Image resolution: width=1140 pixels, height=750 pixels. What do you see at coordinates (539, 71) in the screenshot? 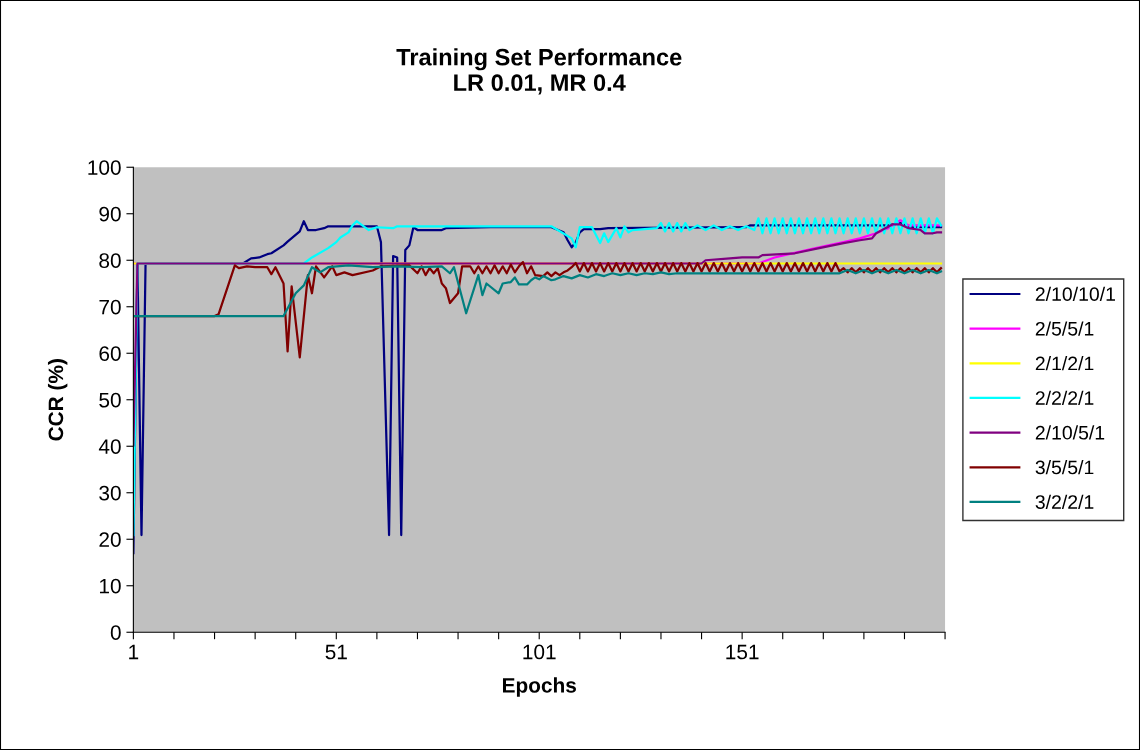
I see `chart-title: Training Set Performance LR 0.01, MR 0.4` at bounding box center [539, 71].